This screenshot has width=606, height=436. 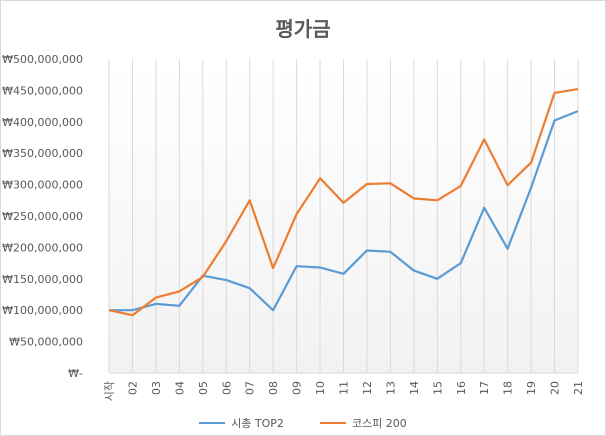 What do you see at coordinates (42, 247) in the screenshot?
I see `y-tick-label: ₩200,000,000` at bounding box center [42, 247].